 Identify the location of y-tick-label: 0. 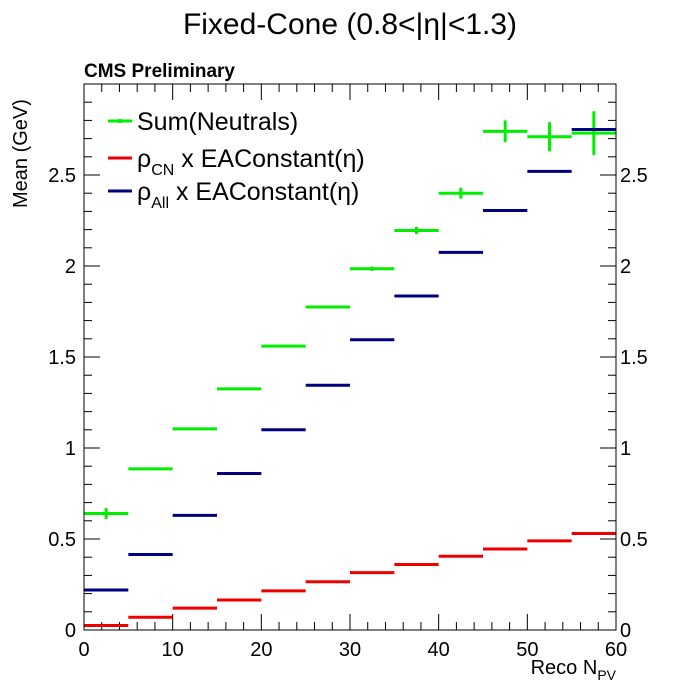
(70, 631).